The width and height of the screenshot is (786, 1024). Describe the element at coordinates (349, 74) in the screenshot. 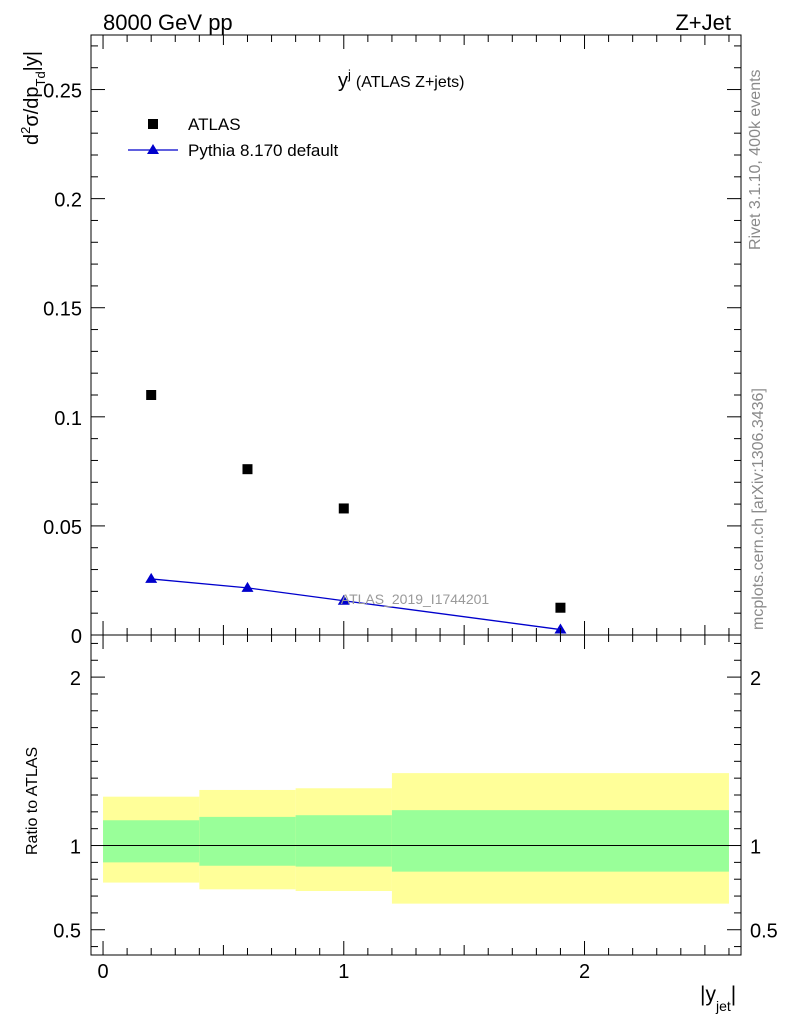

I see `plot-title-sup: j` at that location.